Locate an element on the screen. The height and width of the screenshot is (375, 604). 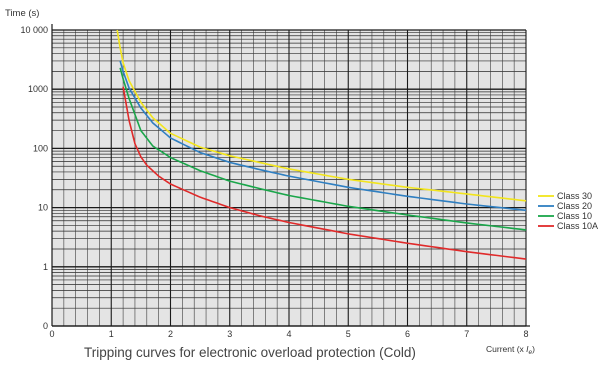
y-tick-label: 1 is located at coordinates (45, 267).